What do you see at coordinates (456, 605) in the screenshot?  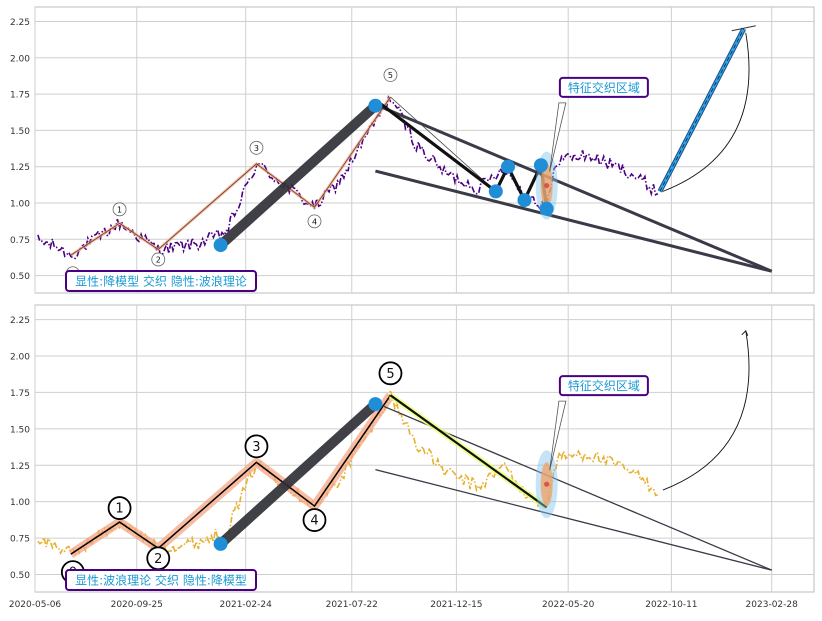 I see `x-tick-label: 2021-12-15` at bounding box center [456, 605].